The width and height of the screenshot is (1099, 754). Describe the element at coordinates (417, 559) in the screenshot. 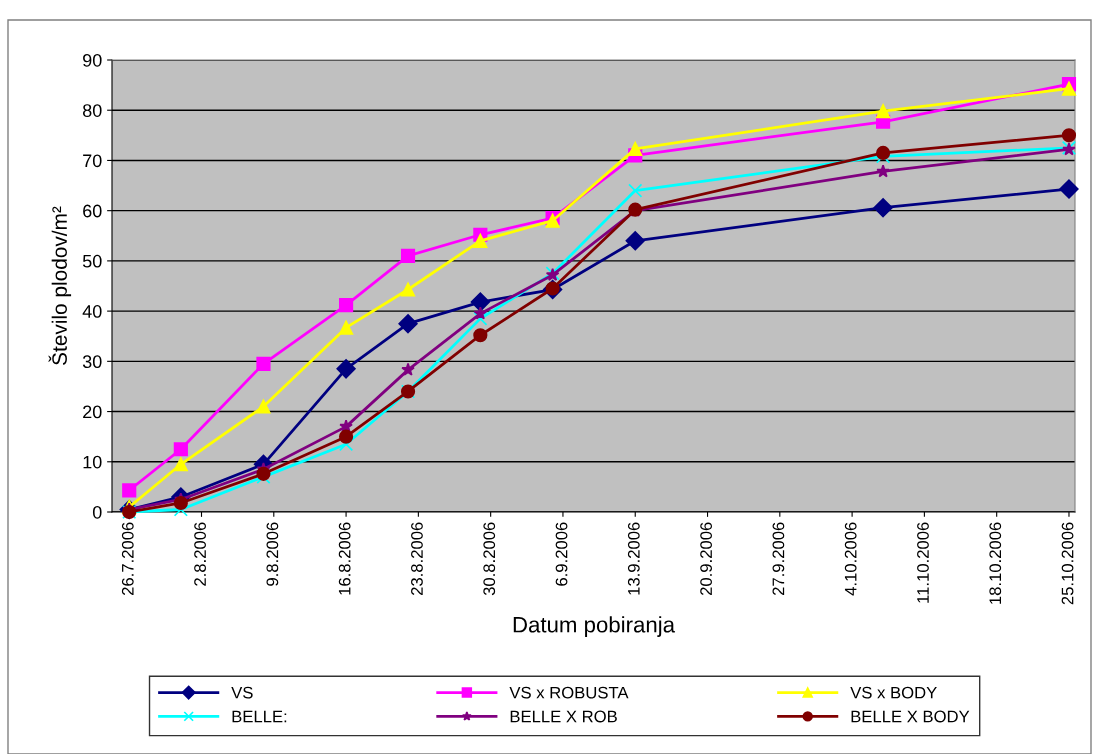

I see `x-tick-label: 23.8.2006` at that location.